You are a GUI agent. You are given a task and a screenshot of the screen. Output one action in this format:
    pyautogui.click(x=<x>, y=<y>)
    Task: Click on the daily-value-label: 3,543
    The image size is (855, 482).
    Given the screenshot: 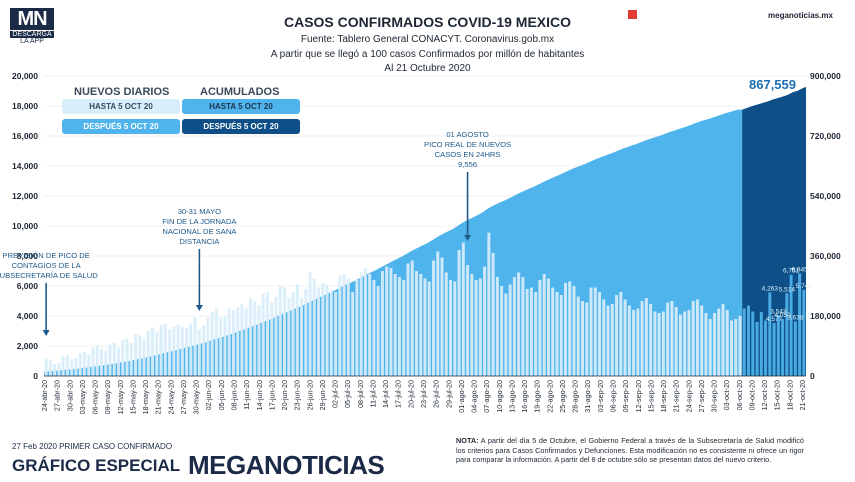 What is the action you would take?
    pyautogui.click(x=778, y=311)
    